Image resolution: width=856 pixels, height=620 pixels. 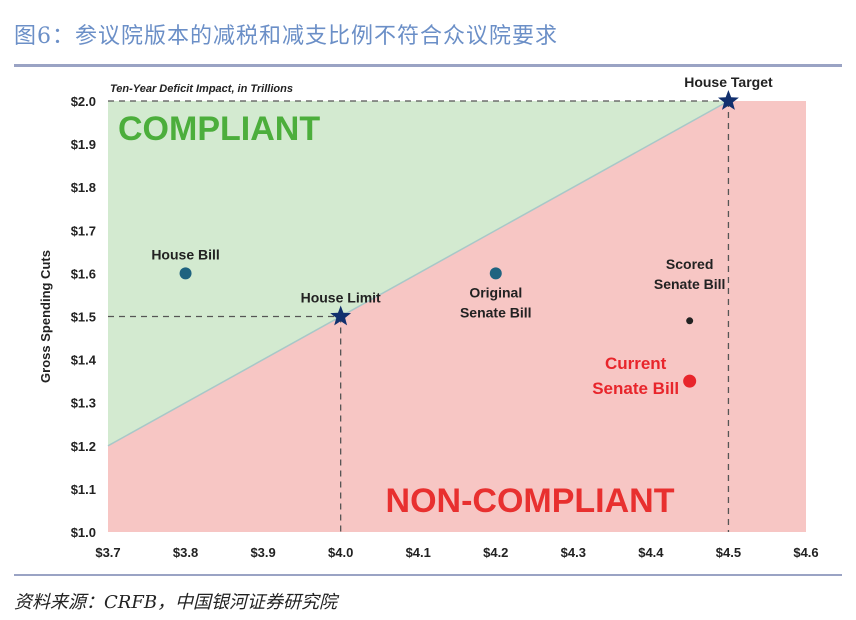 What do you see at coordinates (185, 552) in the screenshot?
I see `x-tick-label: $3.8` at bounding box center [185, 552].